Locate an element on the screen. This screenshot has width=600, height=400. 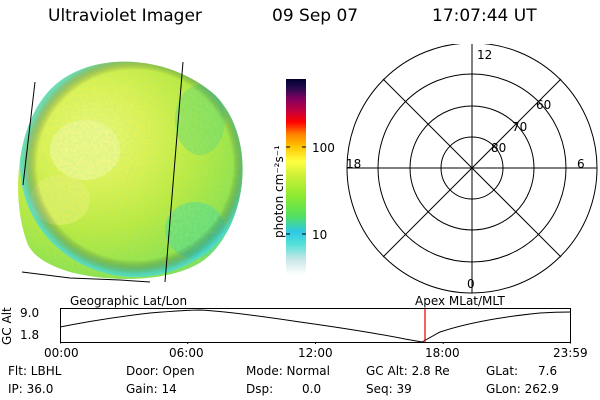
dsp-value: 0.0 is located at coordinates (312, 389).